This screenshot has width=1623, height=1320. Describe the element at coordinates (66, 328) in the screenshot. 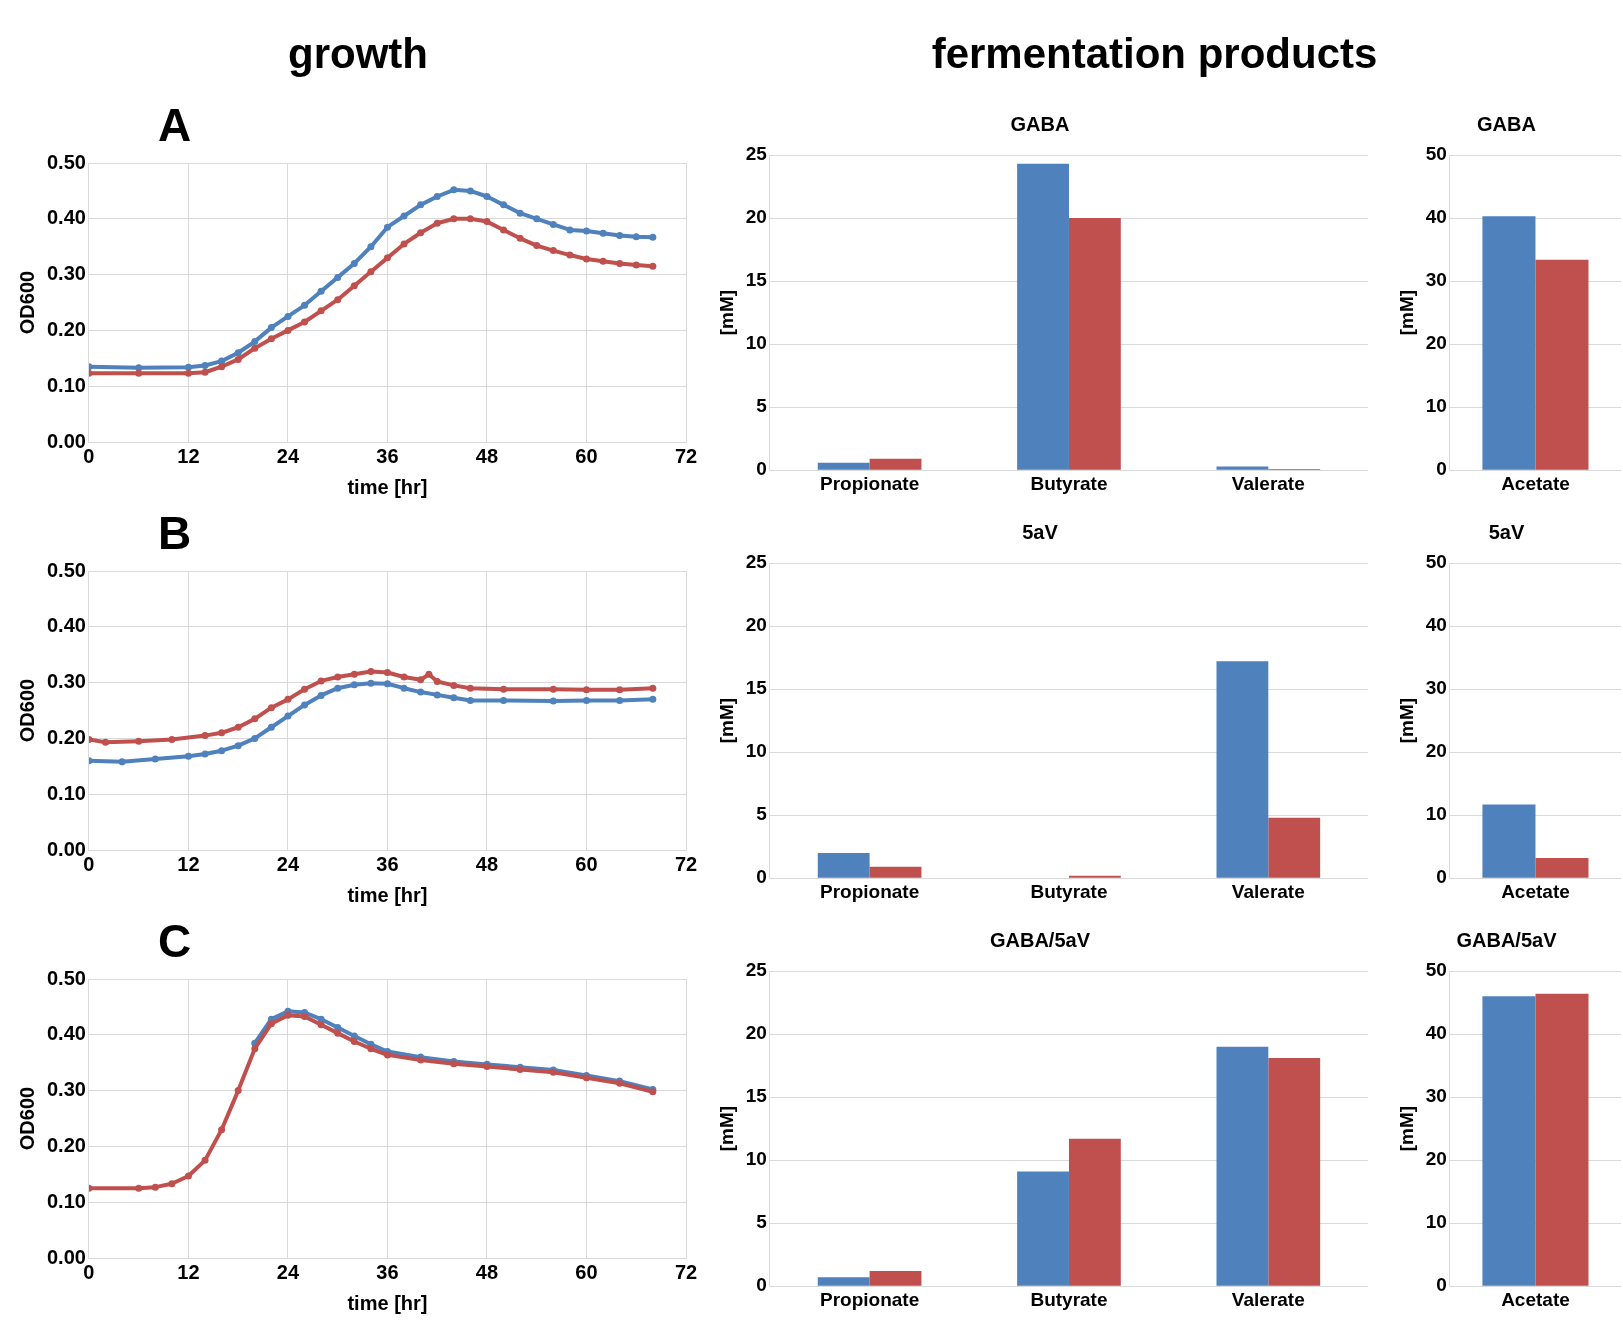

I see `y-tick-label: 0.20` at that location.